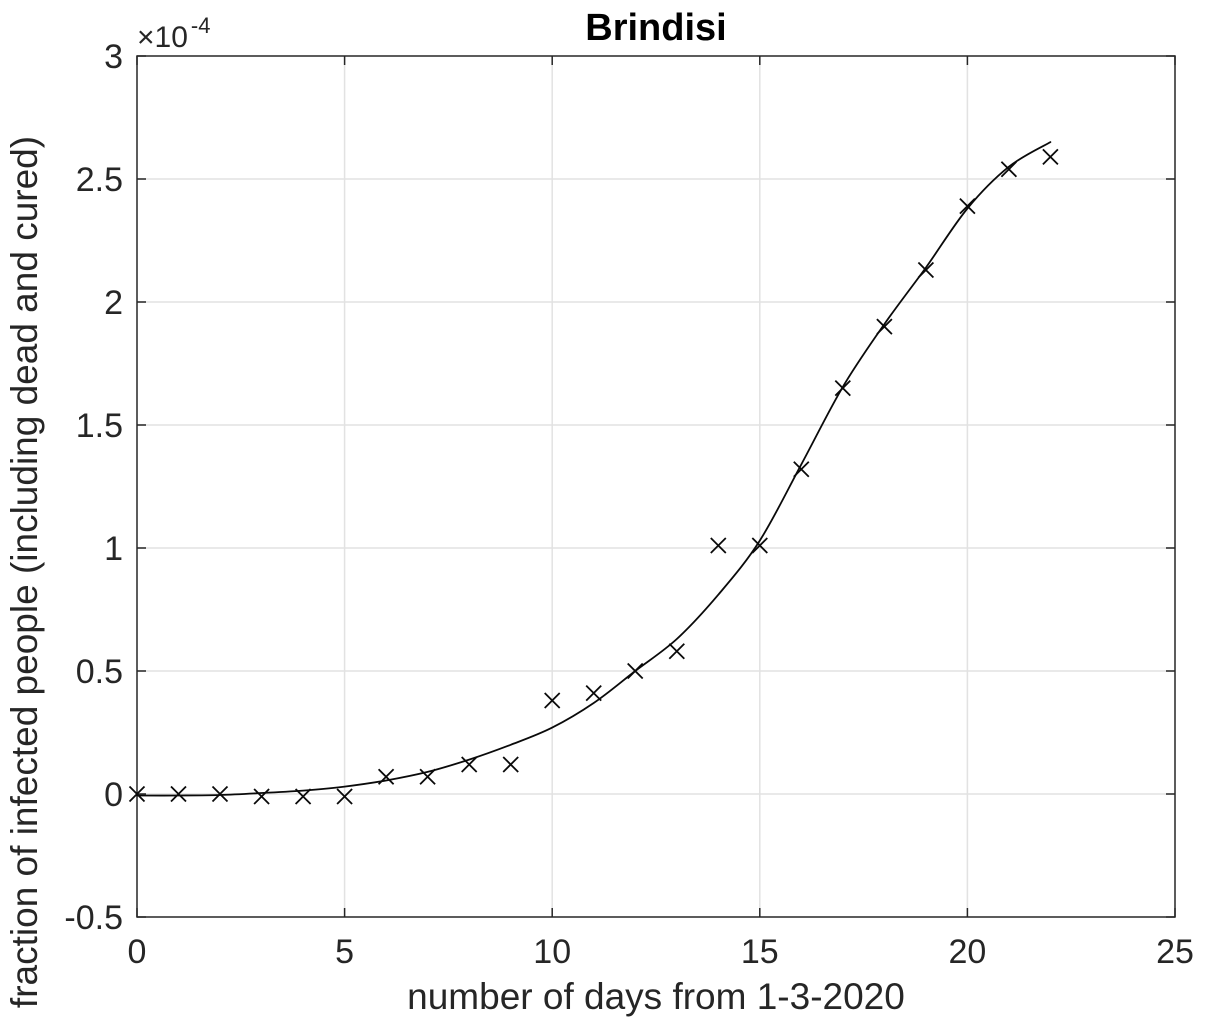 The width and height of the screenshot is (1210, 1027). I want to click on y-tick-label: -0.5, so click(93, 918).